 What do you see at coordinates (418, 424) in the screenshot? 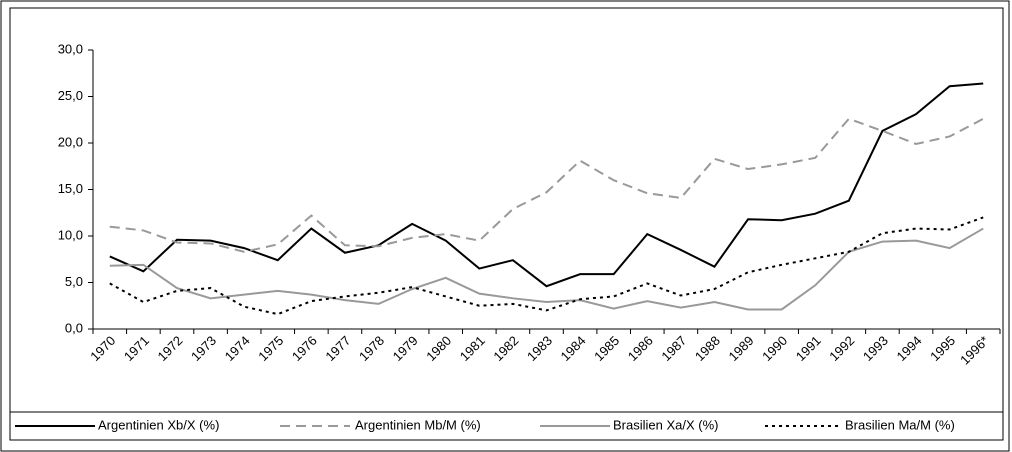
I see `legend-label: Argentinien Mb/M (%)` at bounding box center [418, 424].